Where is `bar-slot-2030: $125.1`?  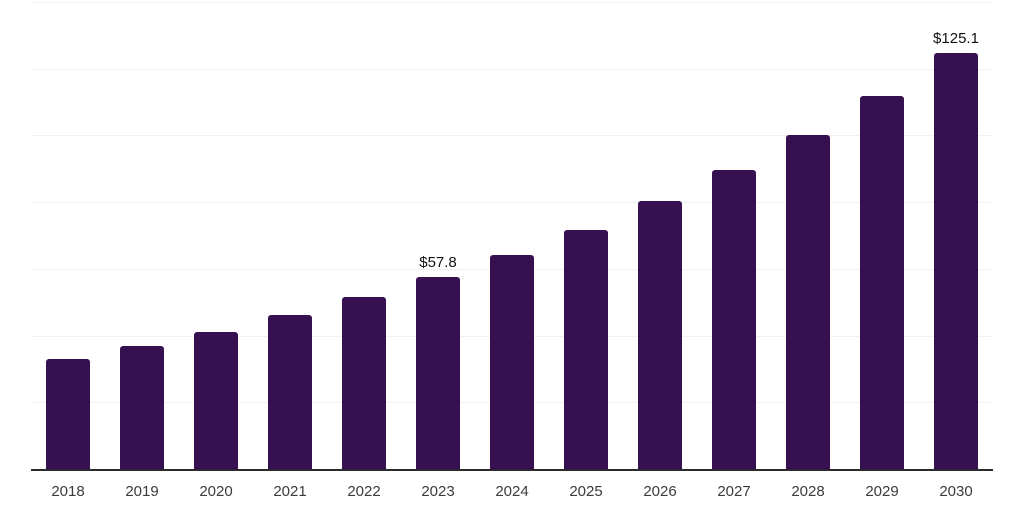
bar-slot-2030: $125.1 is located at coordinates (956, 236).